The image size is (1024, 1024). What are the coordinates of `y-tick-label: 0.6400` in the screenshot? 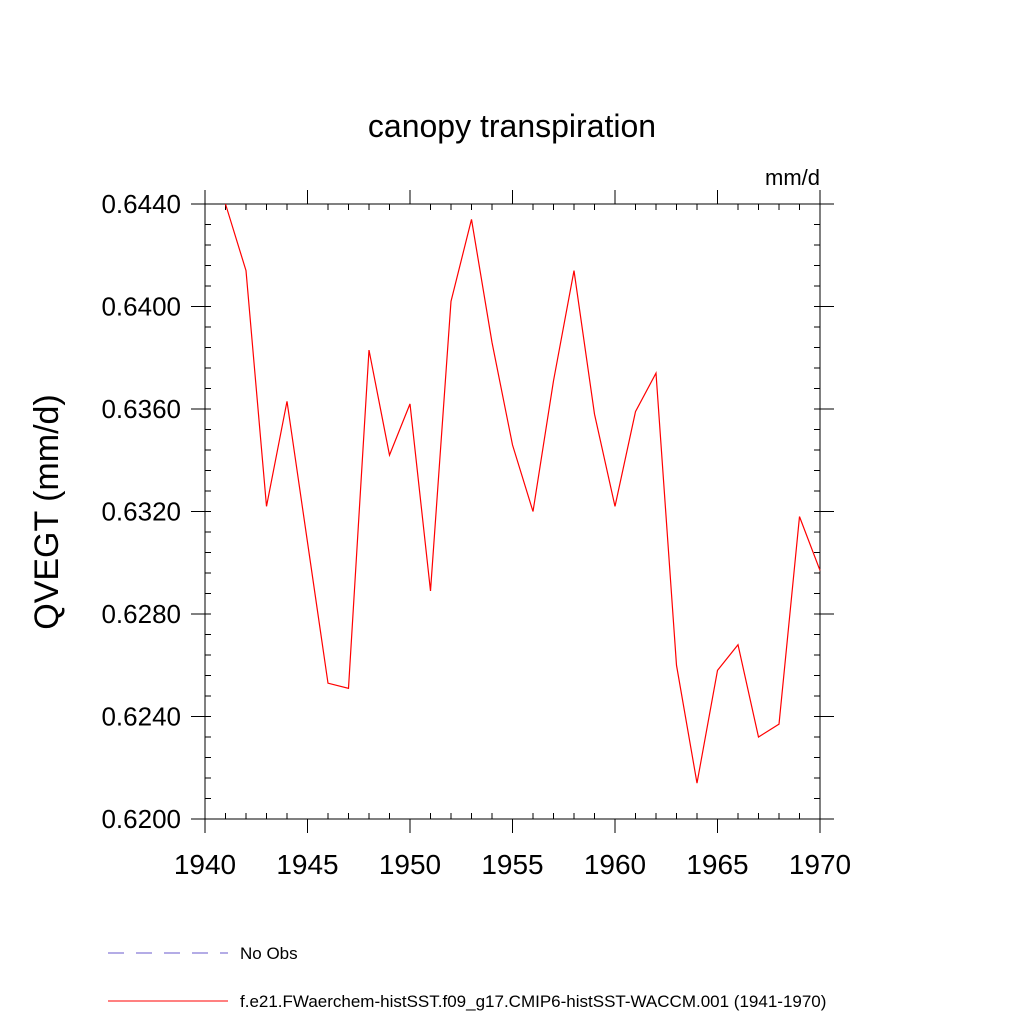 It's located at (141, 307).